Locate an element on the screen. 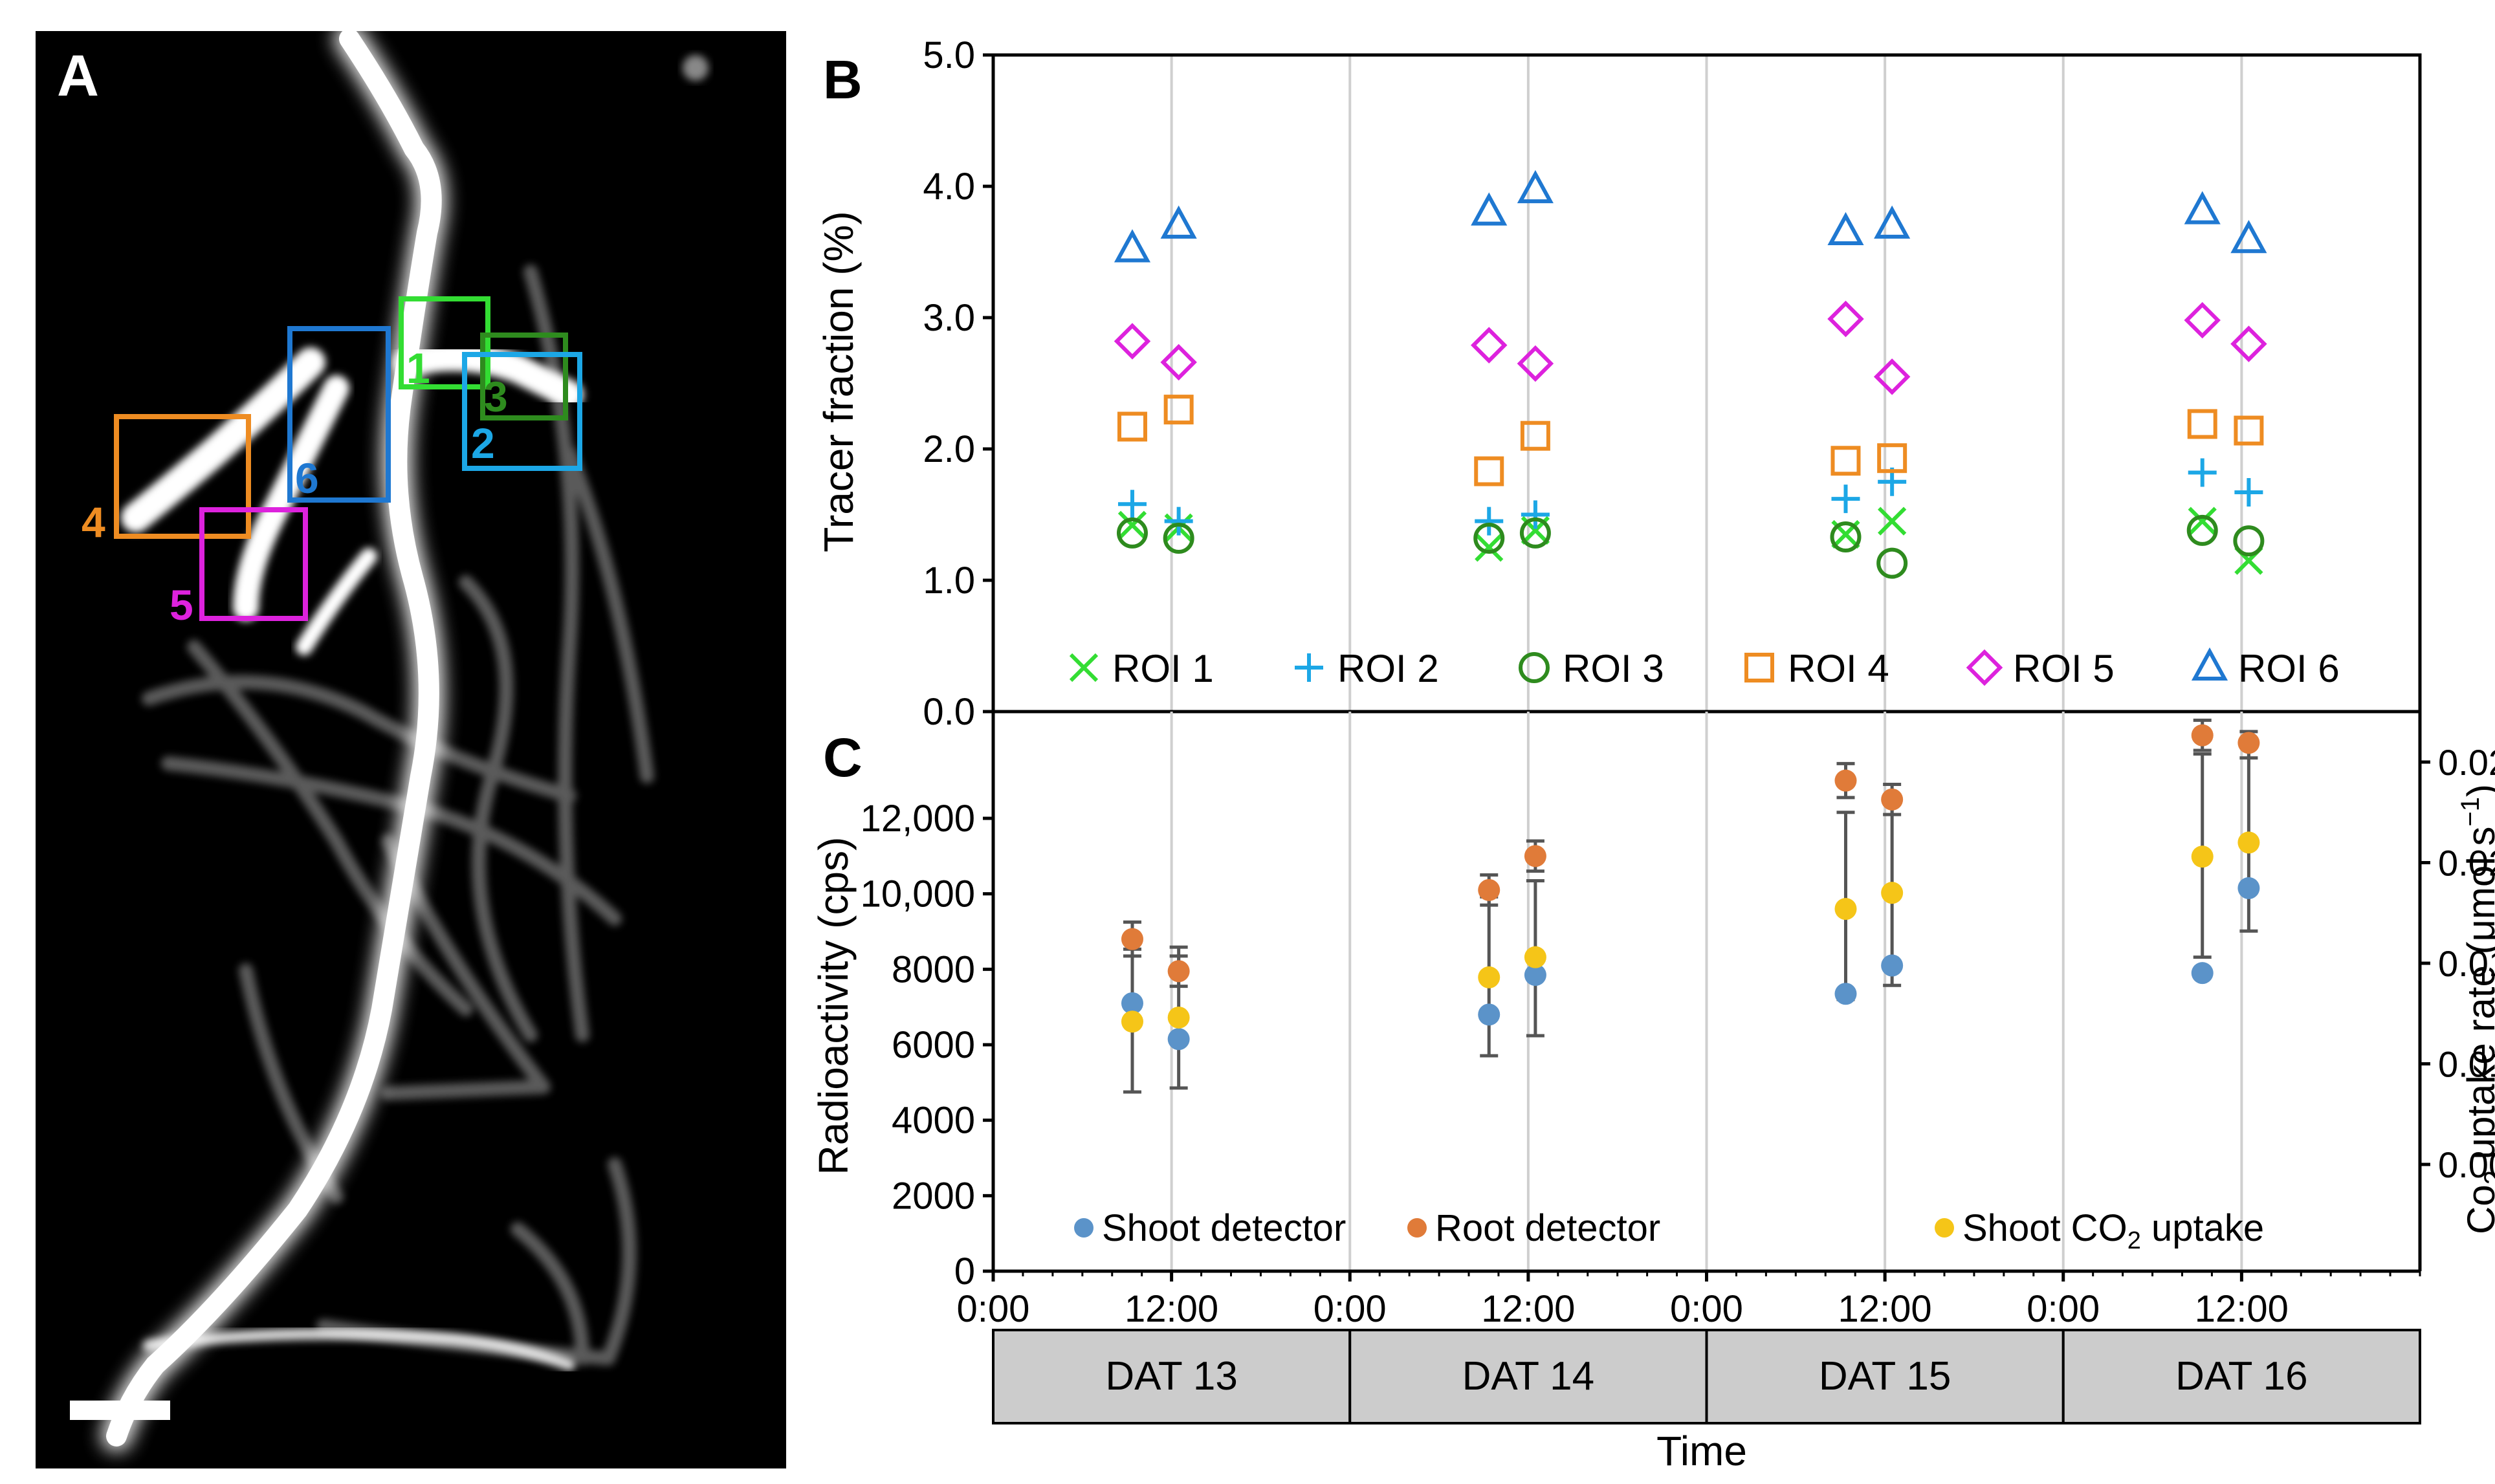 Image resolution: width=2495 pixels, height=1484 pixels. legend-root-detector-marker is located at coordinates (1417, 1228).